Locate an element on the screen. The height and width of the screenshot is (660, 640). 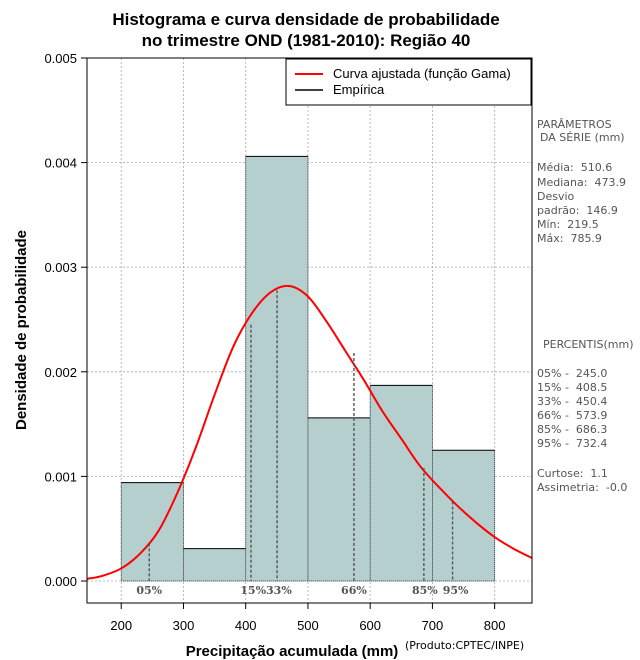
x-tick-label: 800 is located at coordinates (495, 625).